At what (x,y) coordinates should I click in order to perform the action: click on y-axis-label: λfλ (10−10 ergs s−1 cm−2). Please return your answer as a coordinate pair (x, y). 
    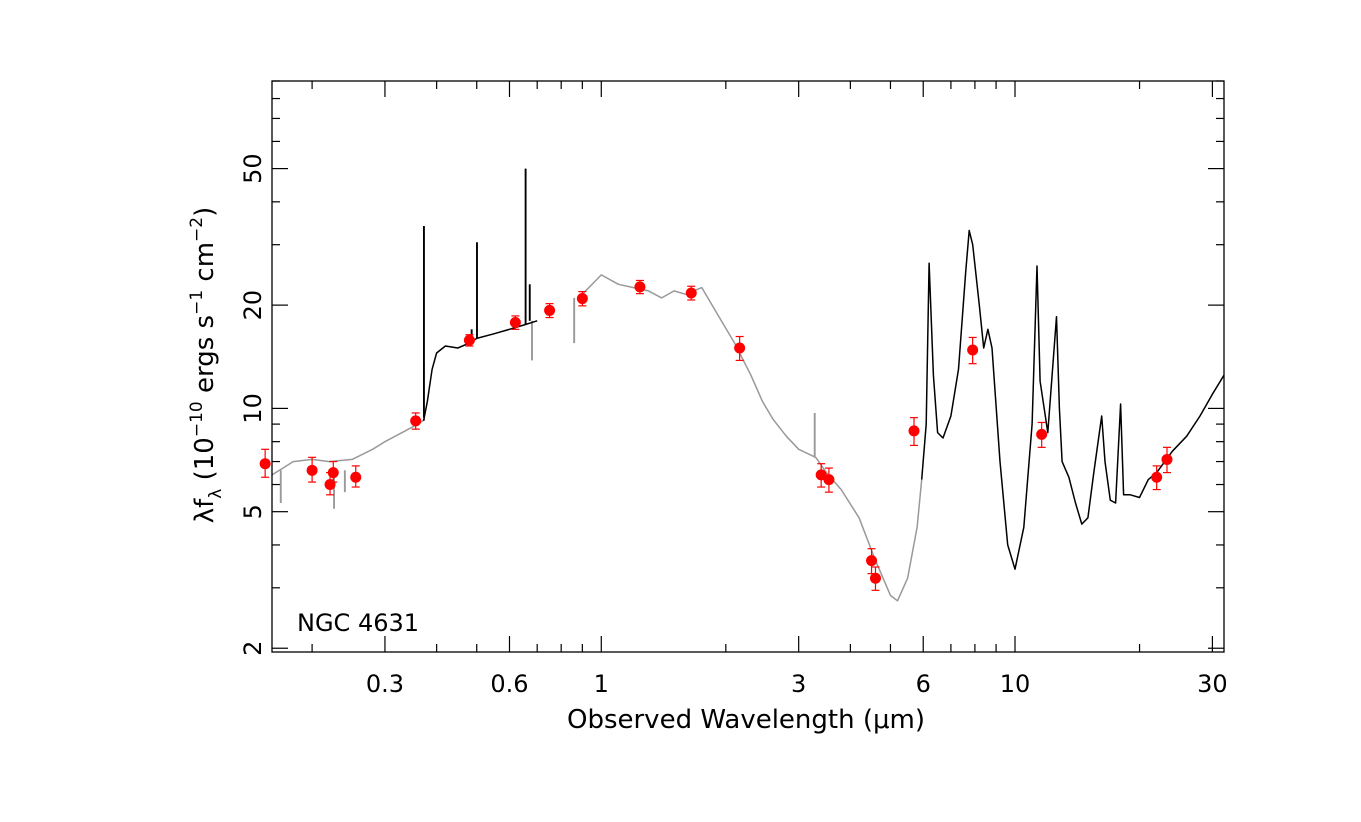
    Looking at the image, I should click on (206, 365).